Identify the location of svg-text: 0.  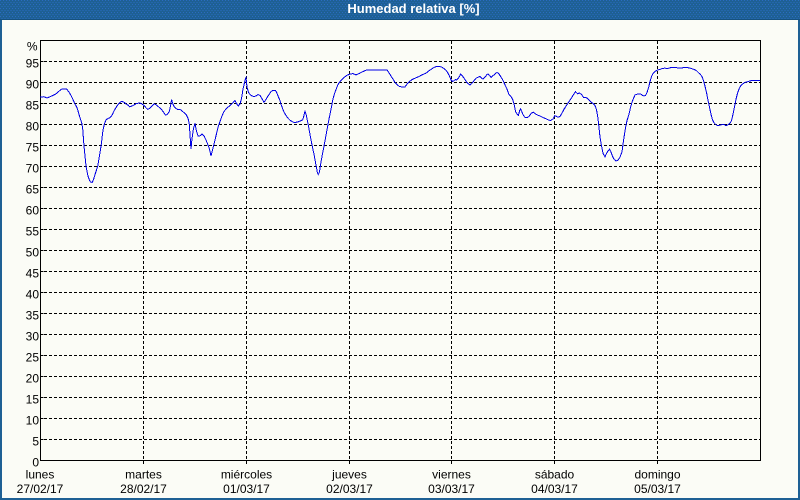
(35, 463).